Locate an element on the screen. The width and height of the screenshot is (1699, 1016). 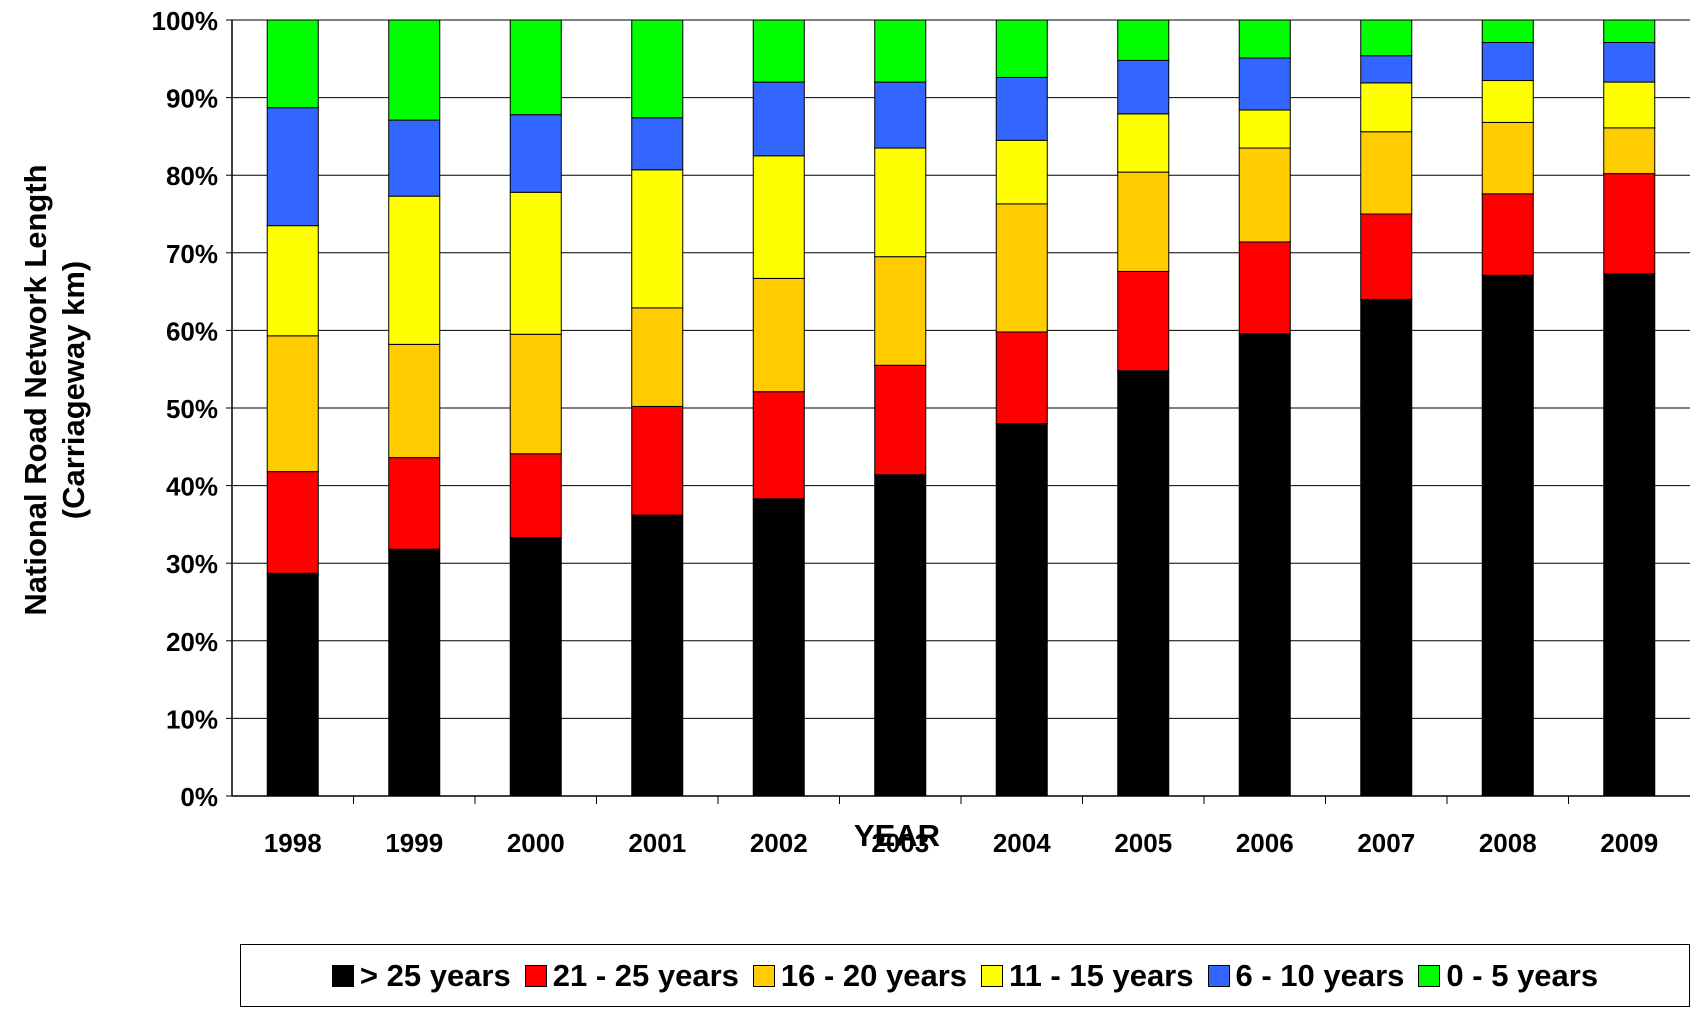
legend-item: > 25 years is located at coordinates (421, 975).